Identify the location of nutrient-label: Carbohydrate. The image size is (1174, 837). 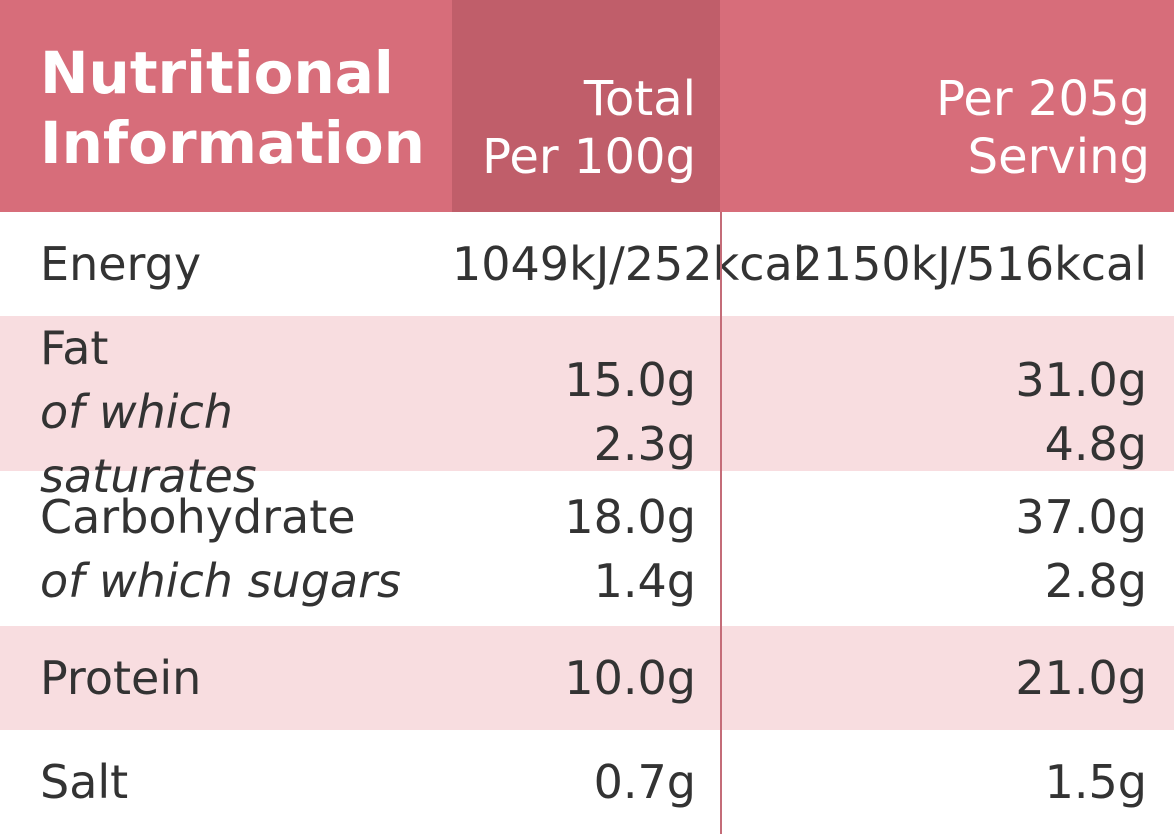
(198, 516).